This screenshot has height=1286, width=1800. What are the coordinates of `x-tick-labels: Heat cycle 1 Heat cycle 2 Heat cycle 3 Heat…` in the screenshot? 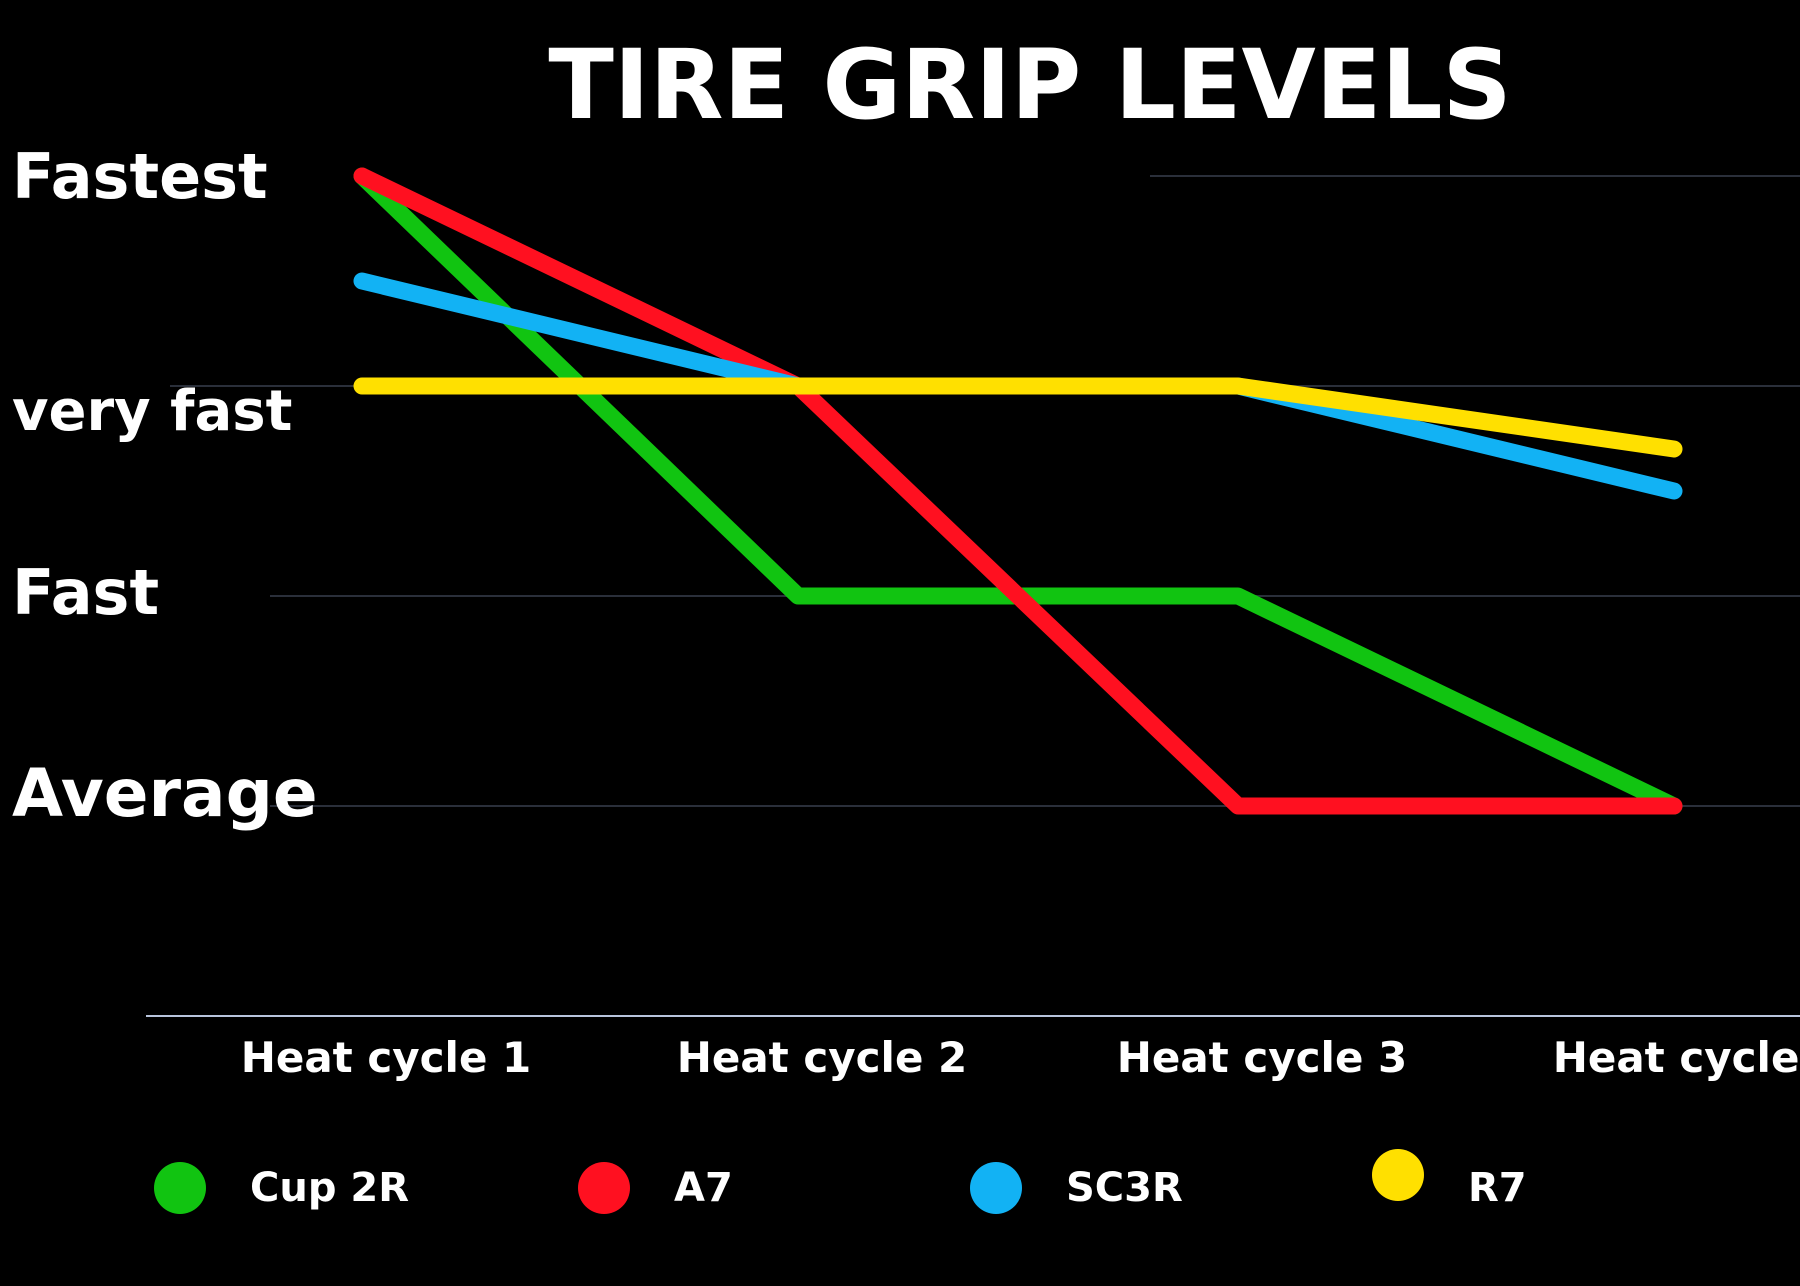 It's located at (1020, 1057).